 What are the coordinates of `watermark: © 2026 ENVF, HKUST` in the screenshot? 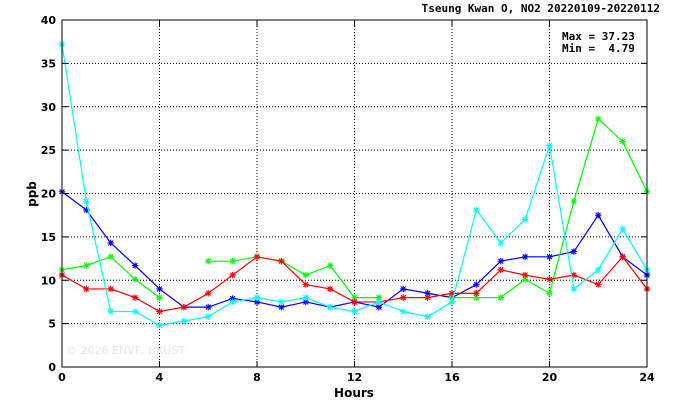 It's located at (125, 350).